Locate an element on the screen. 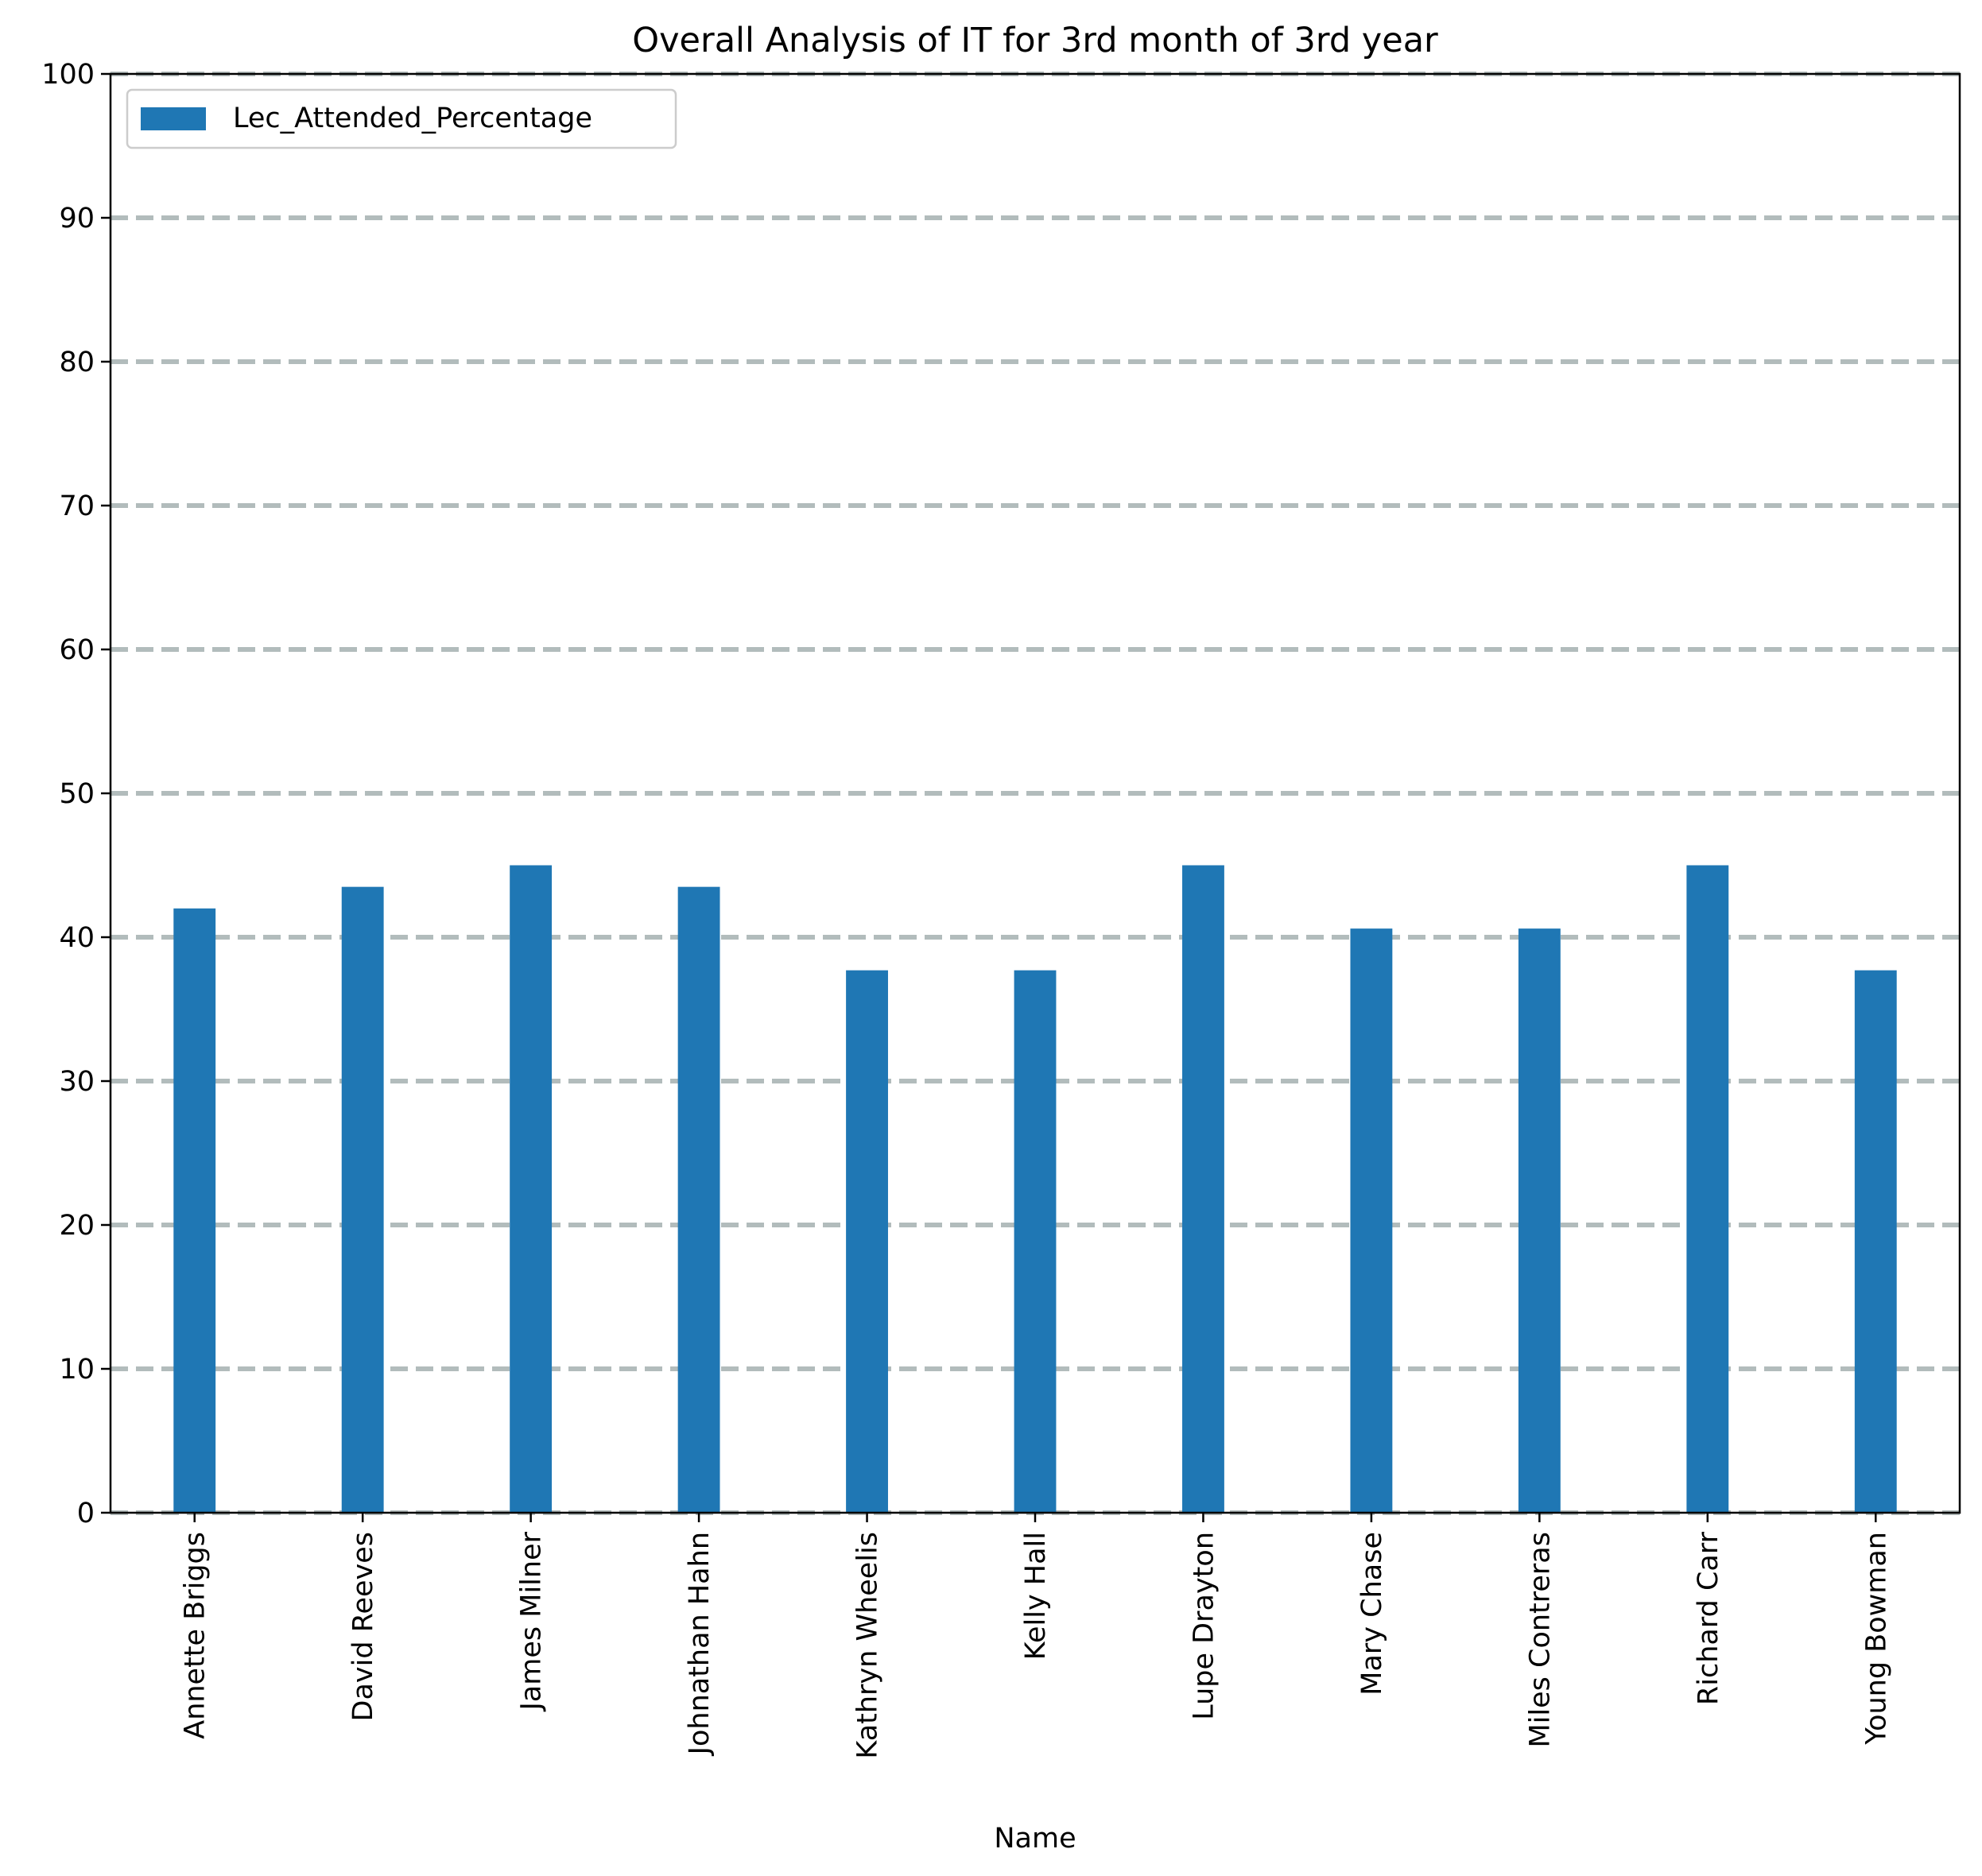 This screenshot has height=1876, width=1982. x-tick-label: Mary Chase is located at coordinates (1372, 1614).